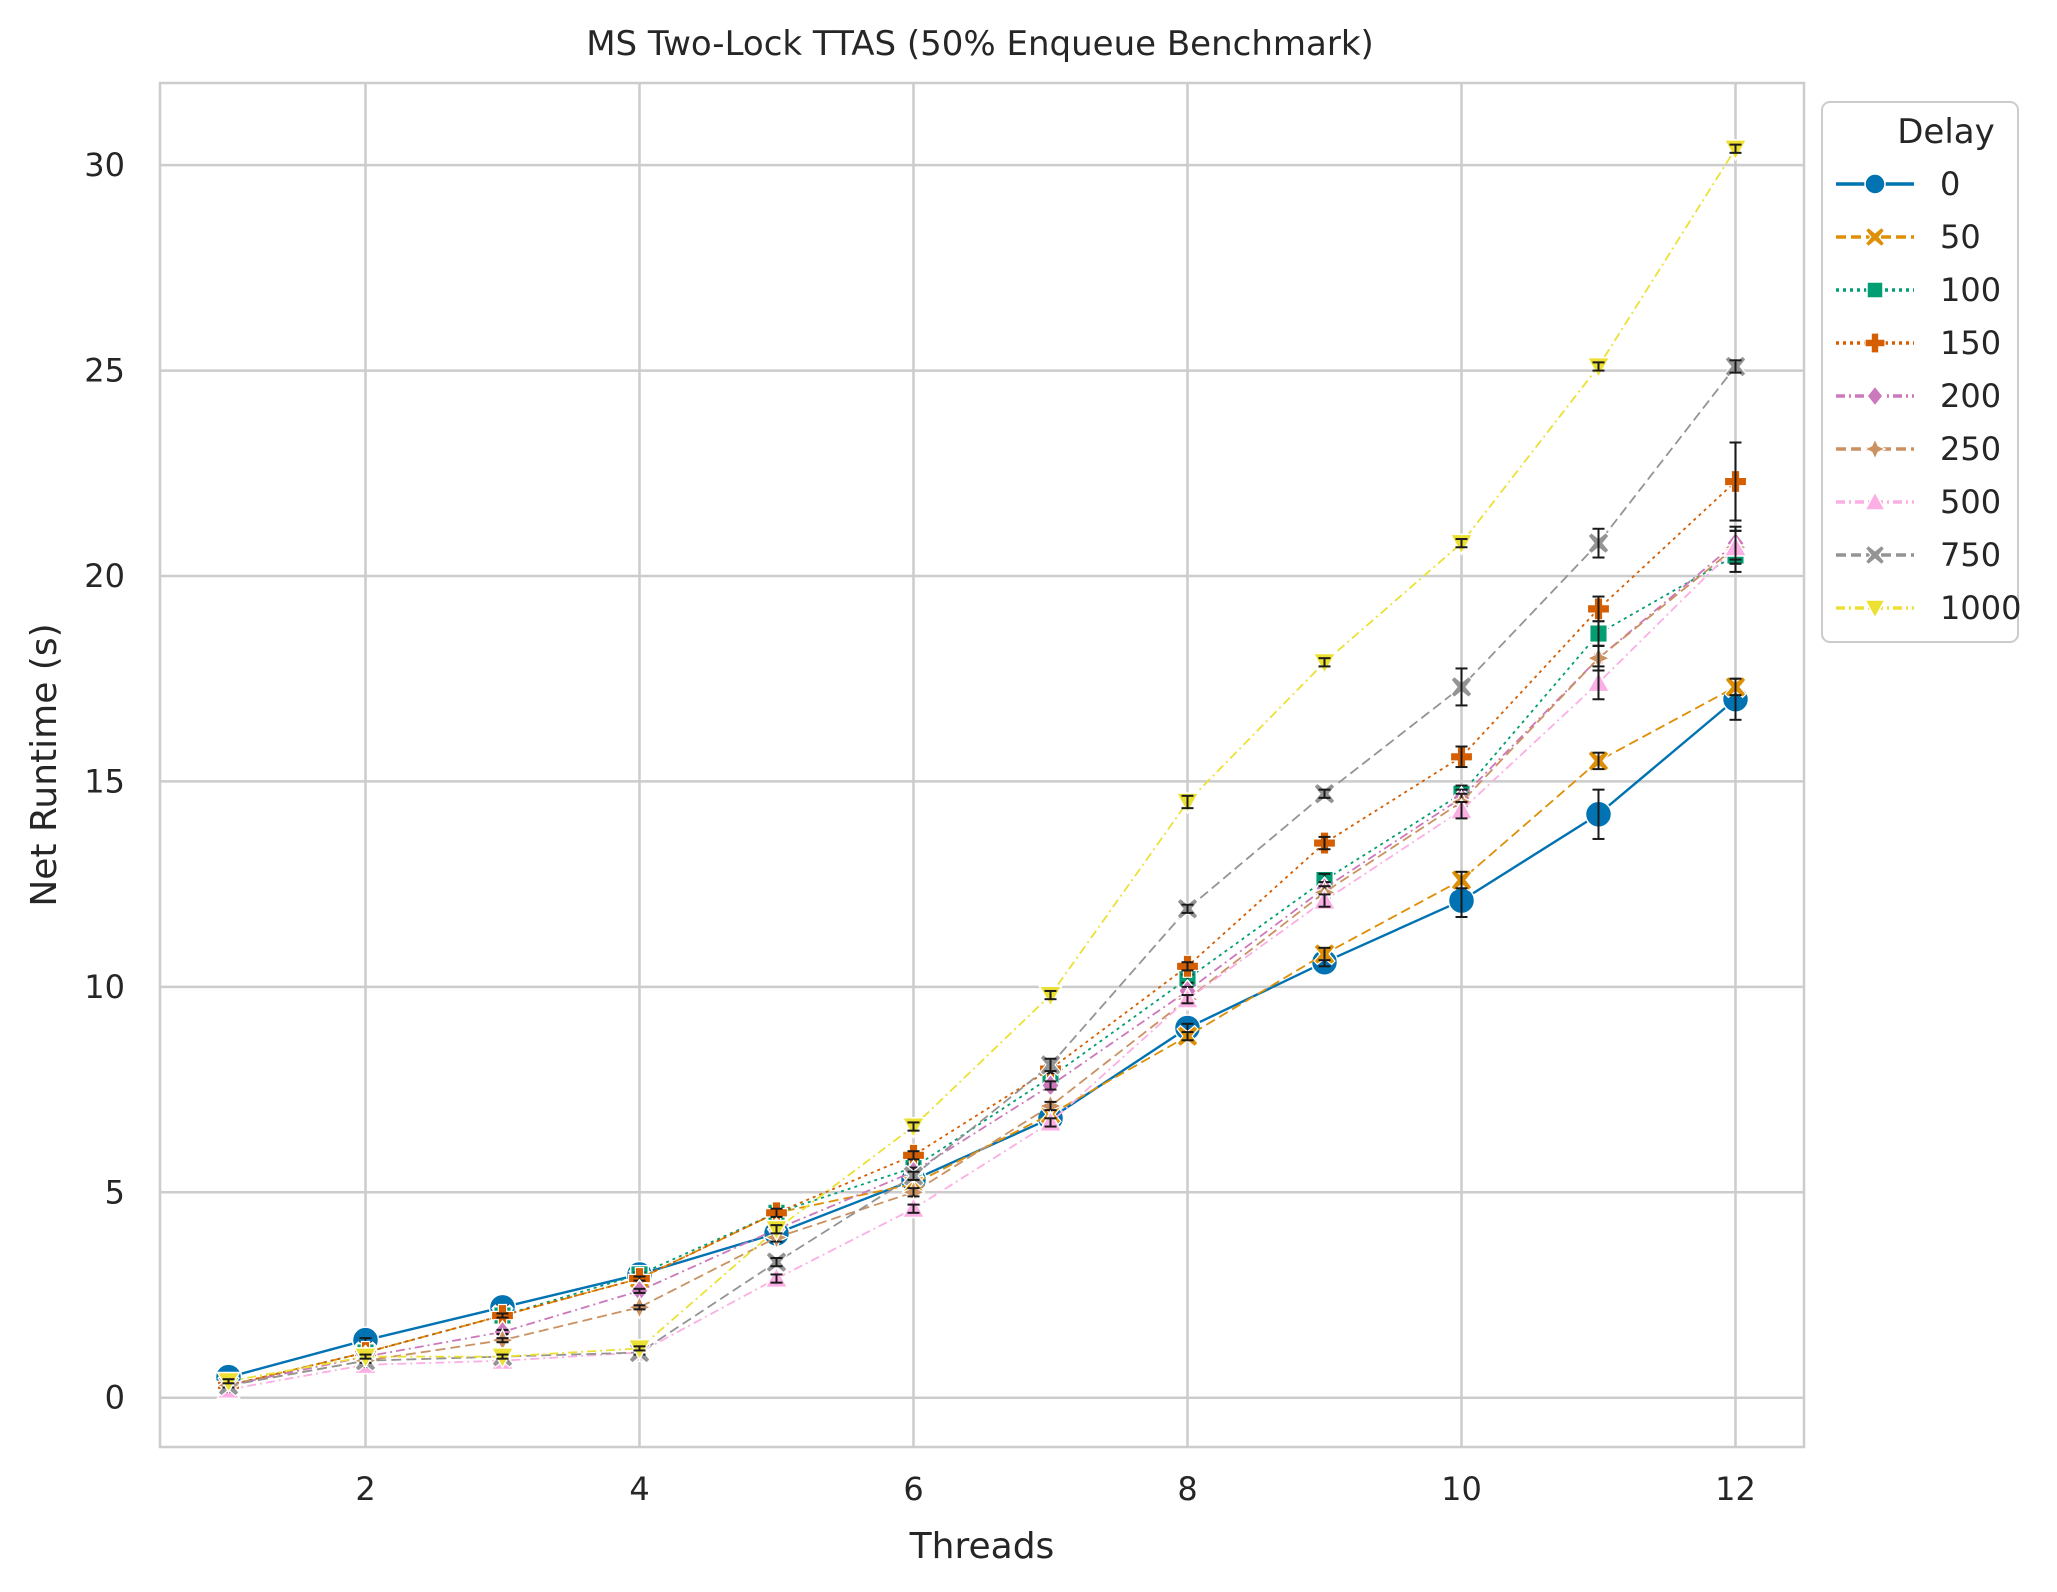 The height and width of the screenshot is (1592, 2057). I want to click on legend-label: 500, so click(1970, 502).